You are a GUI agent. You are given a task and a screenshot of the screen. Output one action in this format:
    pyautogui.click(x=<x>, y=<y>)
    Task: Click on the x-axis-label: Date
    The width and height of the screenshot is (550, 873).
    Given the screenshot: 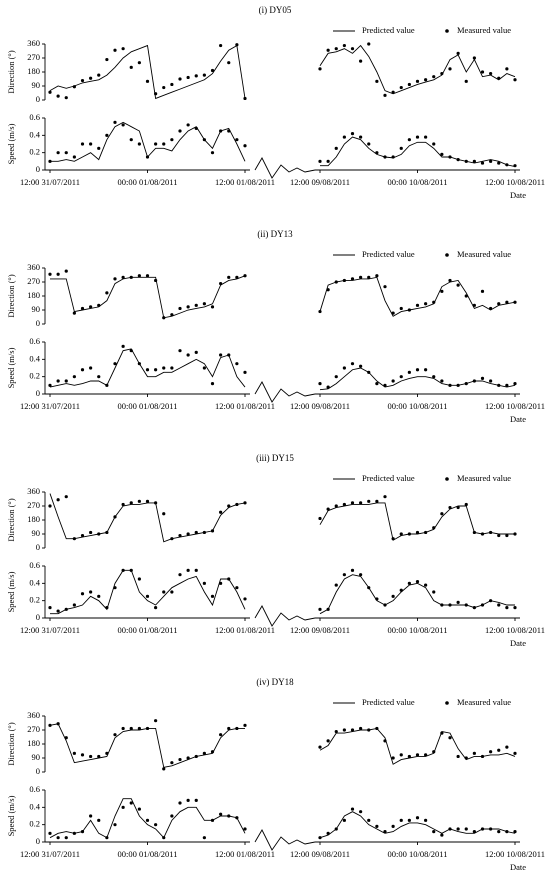 What is the action you would take?
    pyautogui.click(x=518, y=643)
    